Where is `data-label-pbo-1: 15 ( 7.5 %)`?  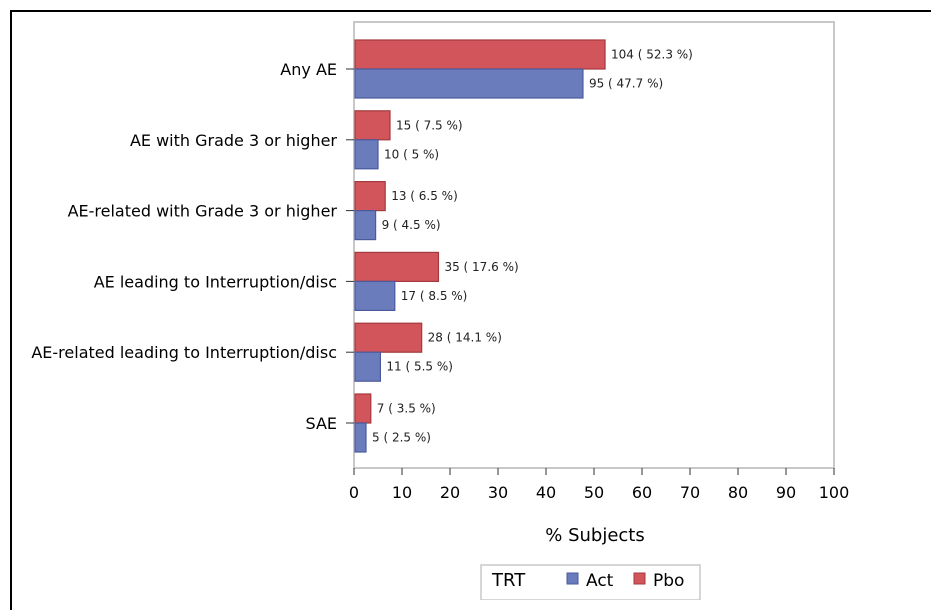
data-label-pbo-1: 15 ( 7.5 %) is located at coordinates (429, 125).